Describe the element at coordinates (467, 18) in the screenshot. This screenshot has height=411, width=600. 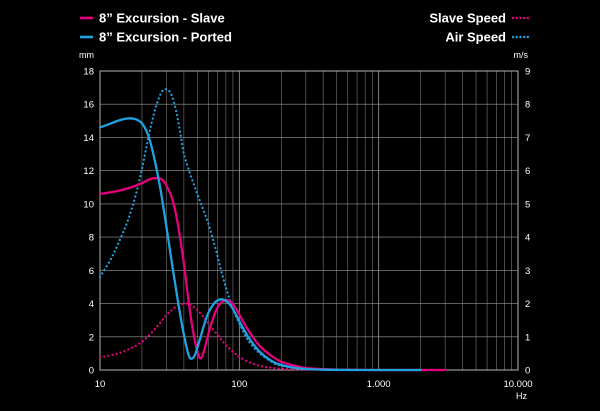
I see `legend-label-slave-speed: Slave Speed` at that location.